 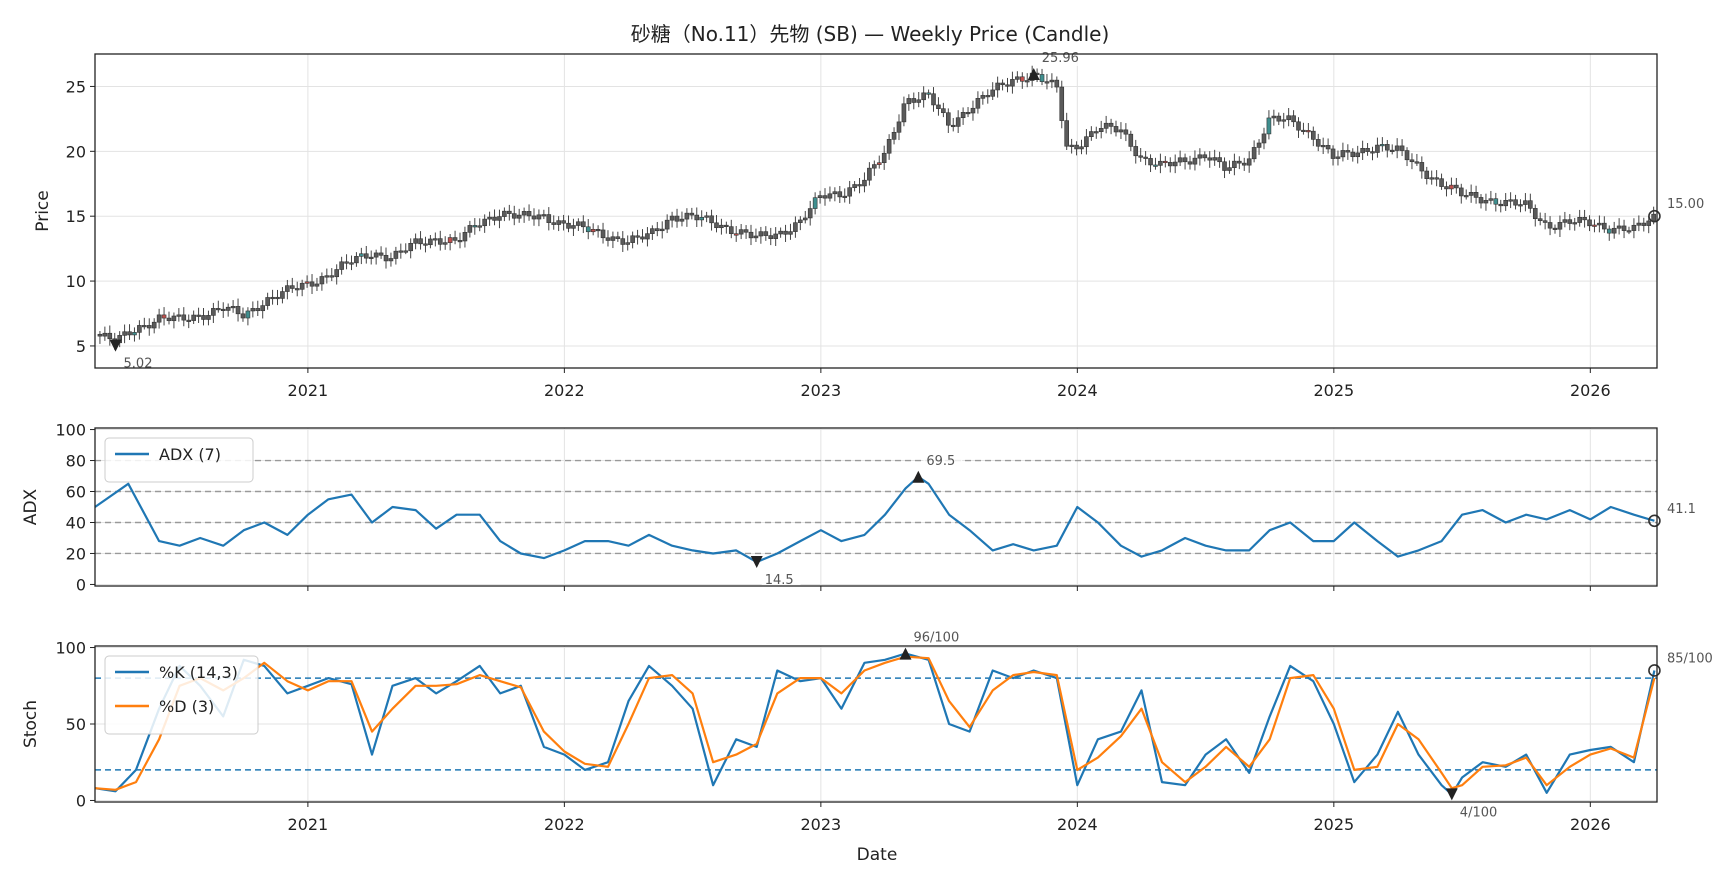 I want to click on stoch-xtick-label: 2023, so click(x=820, y=824).